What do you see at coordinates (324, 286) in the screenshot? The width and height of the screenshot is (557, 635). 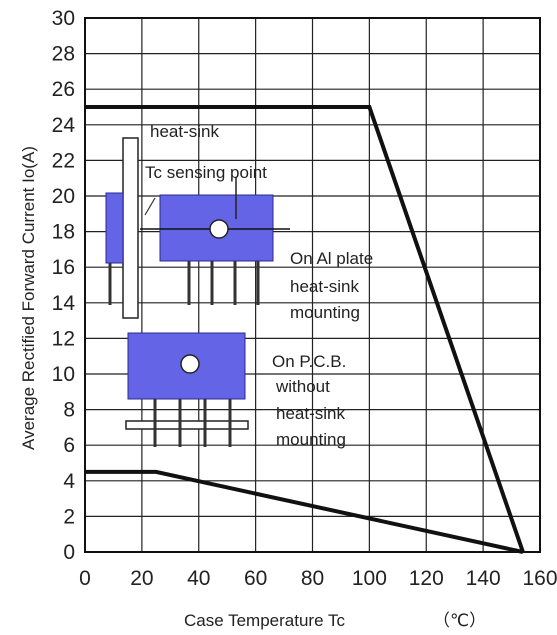 I see `annotation-al-plate-2: heat-sink` at bounding box center [324, 286].